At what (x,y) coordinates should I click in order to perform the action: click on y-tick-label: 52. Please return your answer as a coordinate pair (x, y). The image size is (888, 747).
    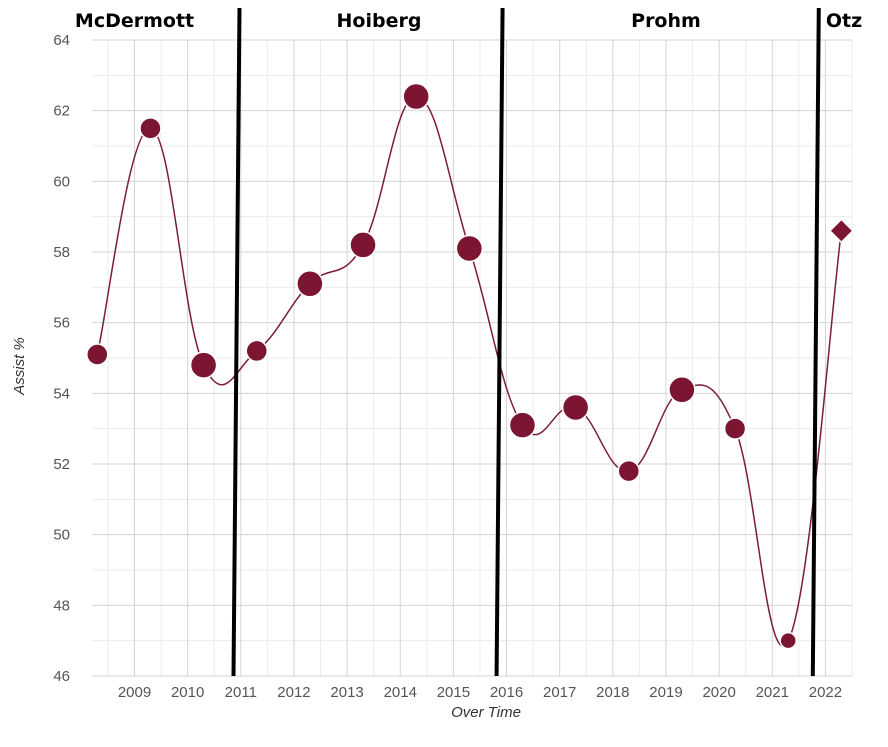
    Looking at the image, I should click on (61, 464).